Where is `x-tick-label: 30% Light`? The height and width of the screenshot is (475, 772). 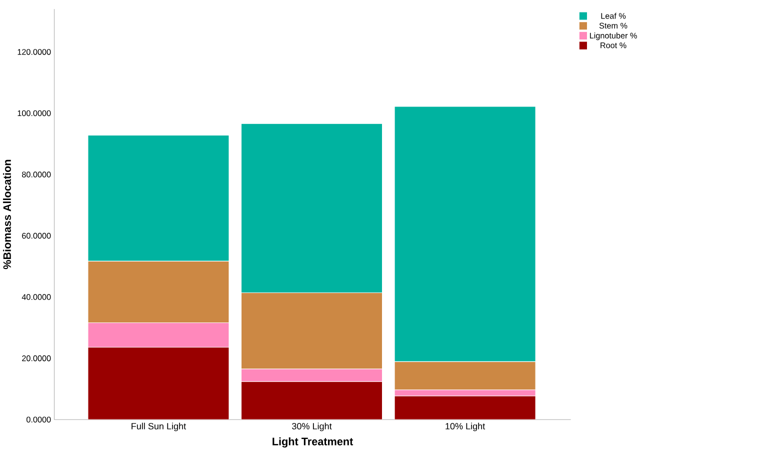 x-tick-label: 30% Light is located at coordinates (312, 427).